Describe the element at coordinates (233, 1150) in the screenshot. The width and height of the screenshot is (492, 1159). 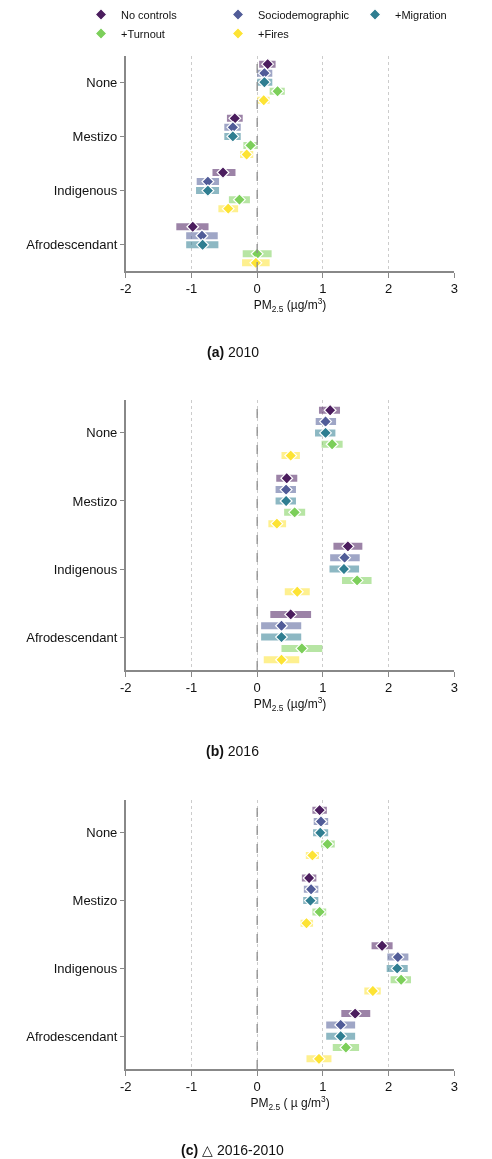
I see `text: (c) △ 2016-2010` at that location.